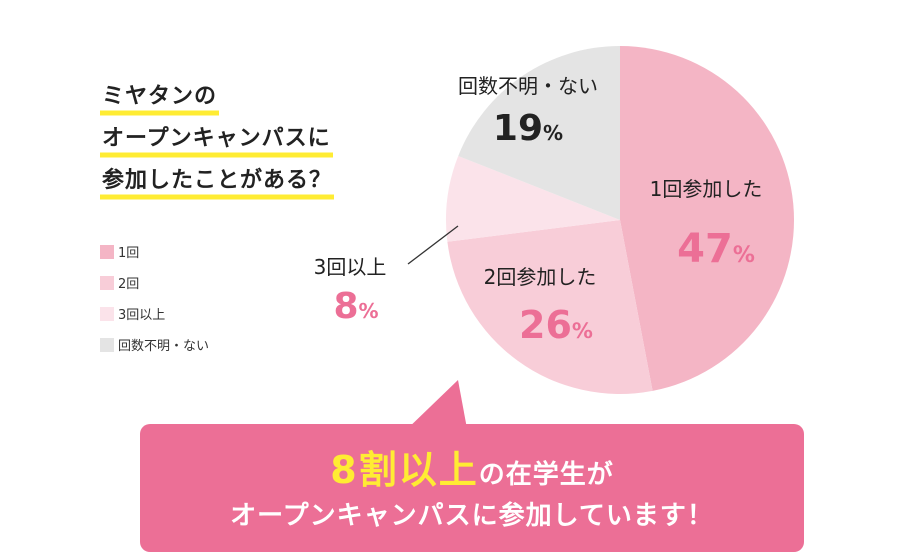  Describe the element at coordinates (404, 470) in the screenshot. I see `banner-highlight: 8割以上` at that location.